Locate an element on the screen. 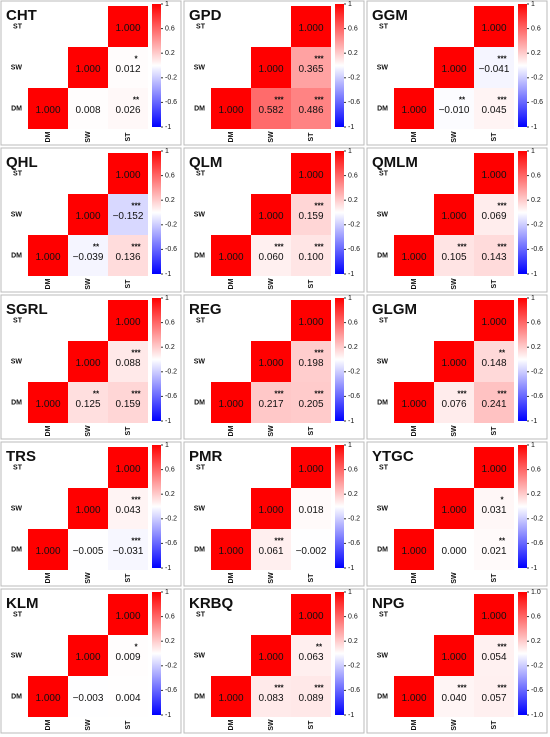  cell-label: 0.088 is located at coordinates (127, 363).